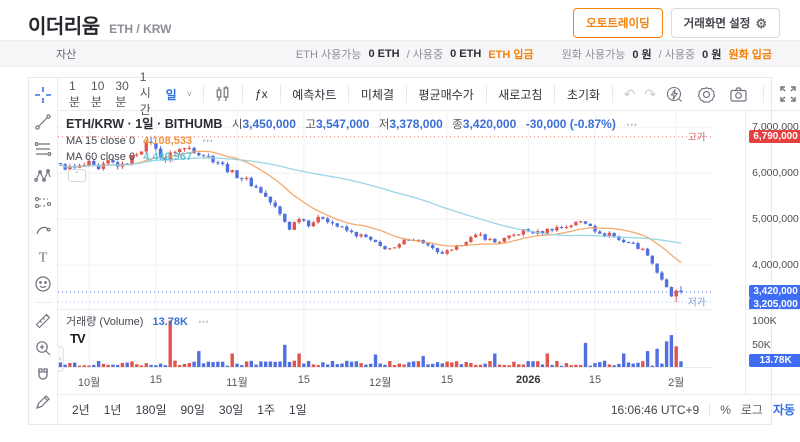  Describe the element at coordinates (583, 94) in the screenshot. I see `toolbar-button-초기화: 초기화` at that location.